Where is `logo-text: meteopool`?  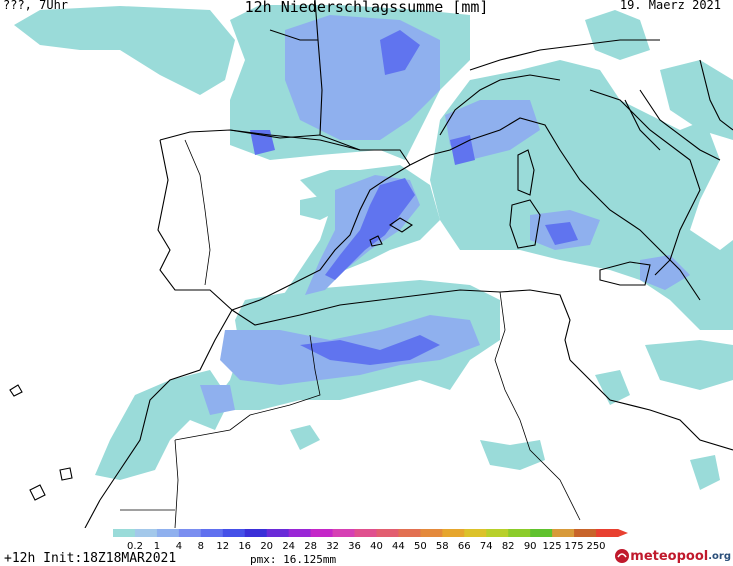
logo-text: meteopool is located at coordinates (669, 556).